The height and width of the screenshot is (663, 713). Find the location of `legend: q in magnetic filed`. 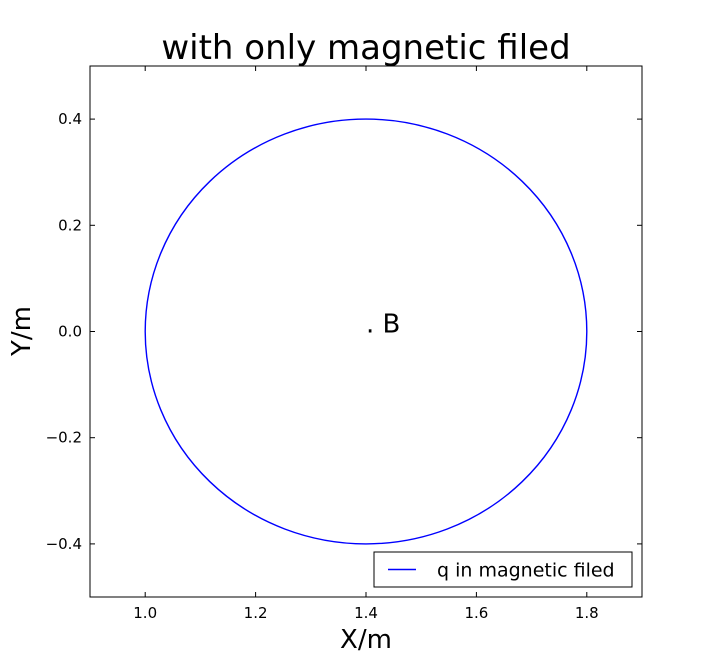

legend: q in magnetic filed is located at coordinates (503, 569).